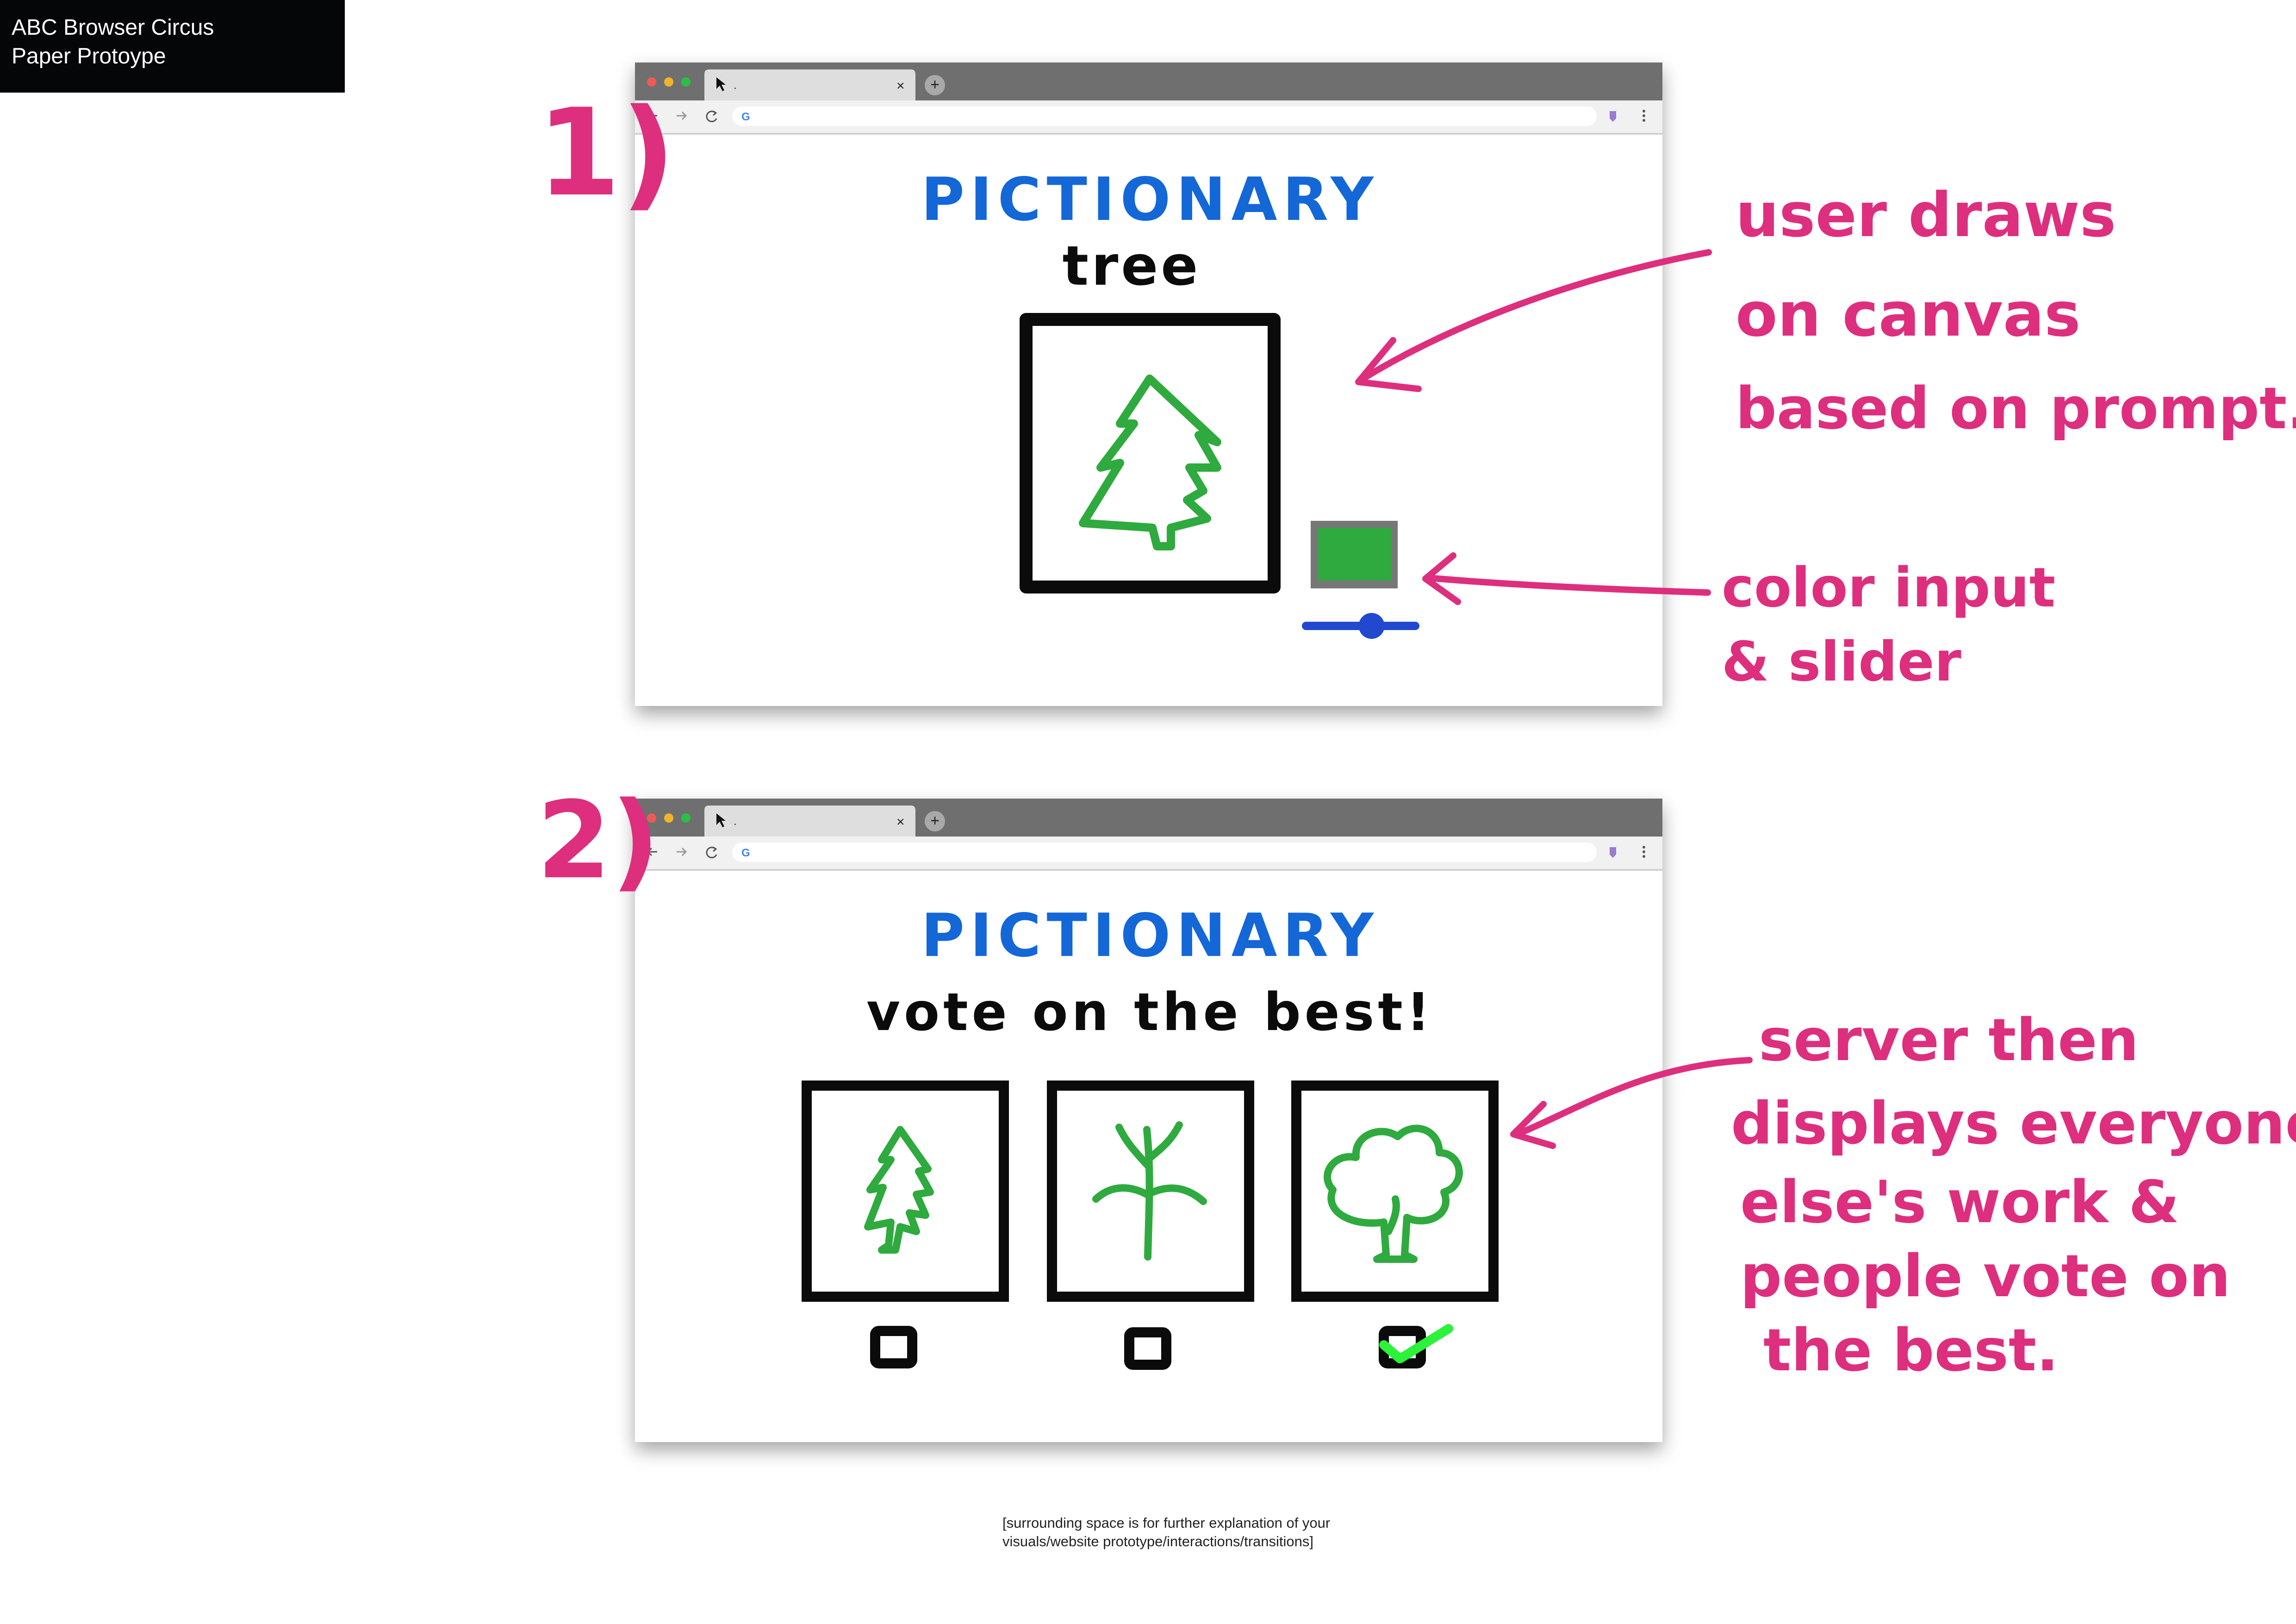 This screenshot has width=2296, height=1624. I want to click on pine-tree-icon, so click(899, 1190).